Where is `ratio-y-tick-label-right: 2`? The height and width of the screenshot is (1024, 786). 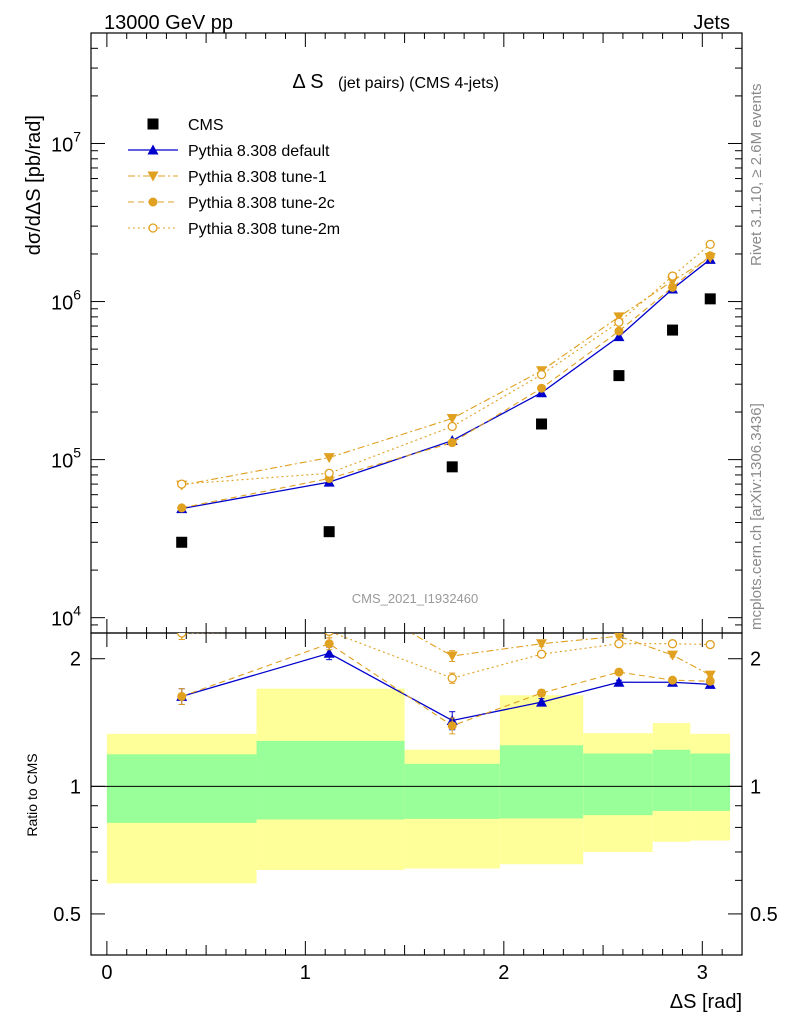
ratio-y-tick-label-right: 2 is located at coordinates (755, 660).